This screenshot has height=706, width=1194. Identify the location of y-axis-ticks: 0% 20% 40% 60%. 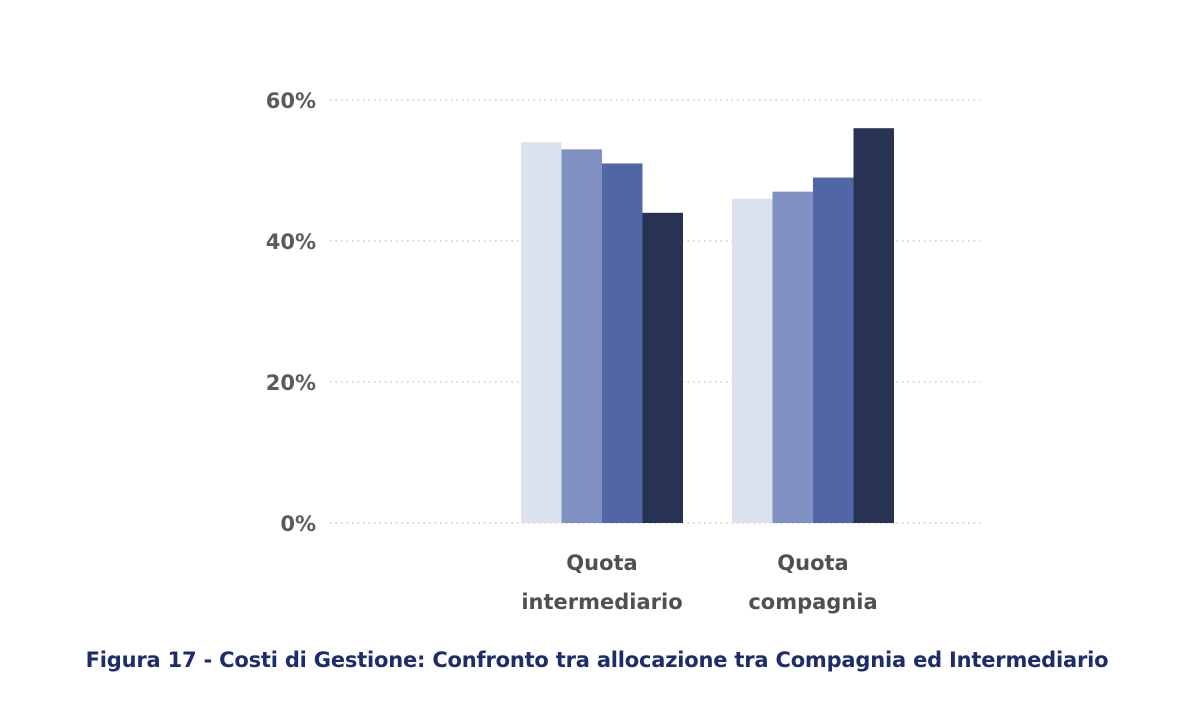
(291, 312).